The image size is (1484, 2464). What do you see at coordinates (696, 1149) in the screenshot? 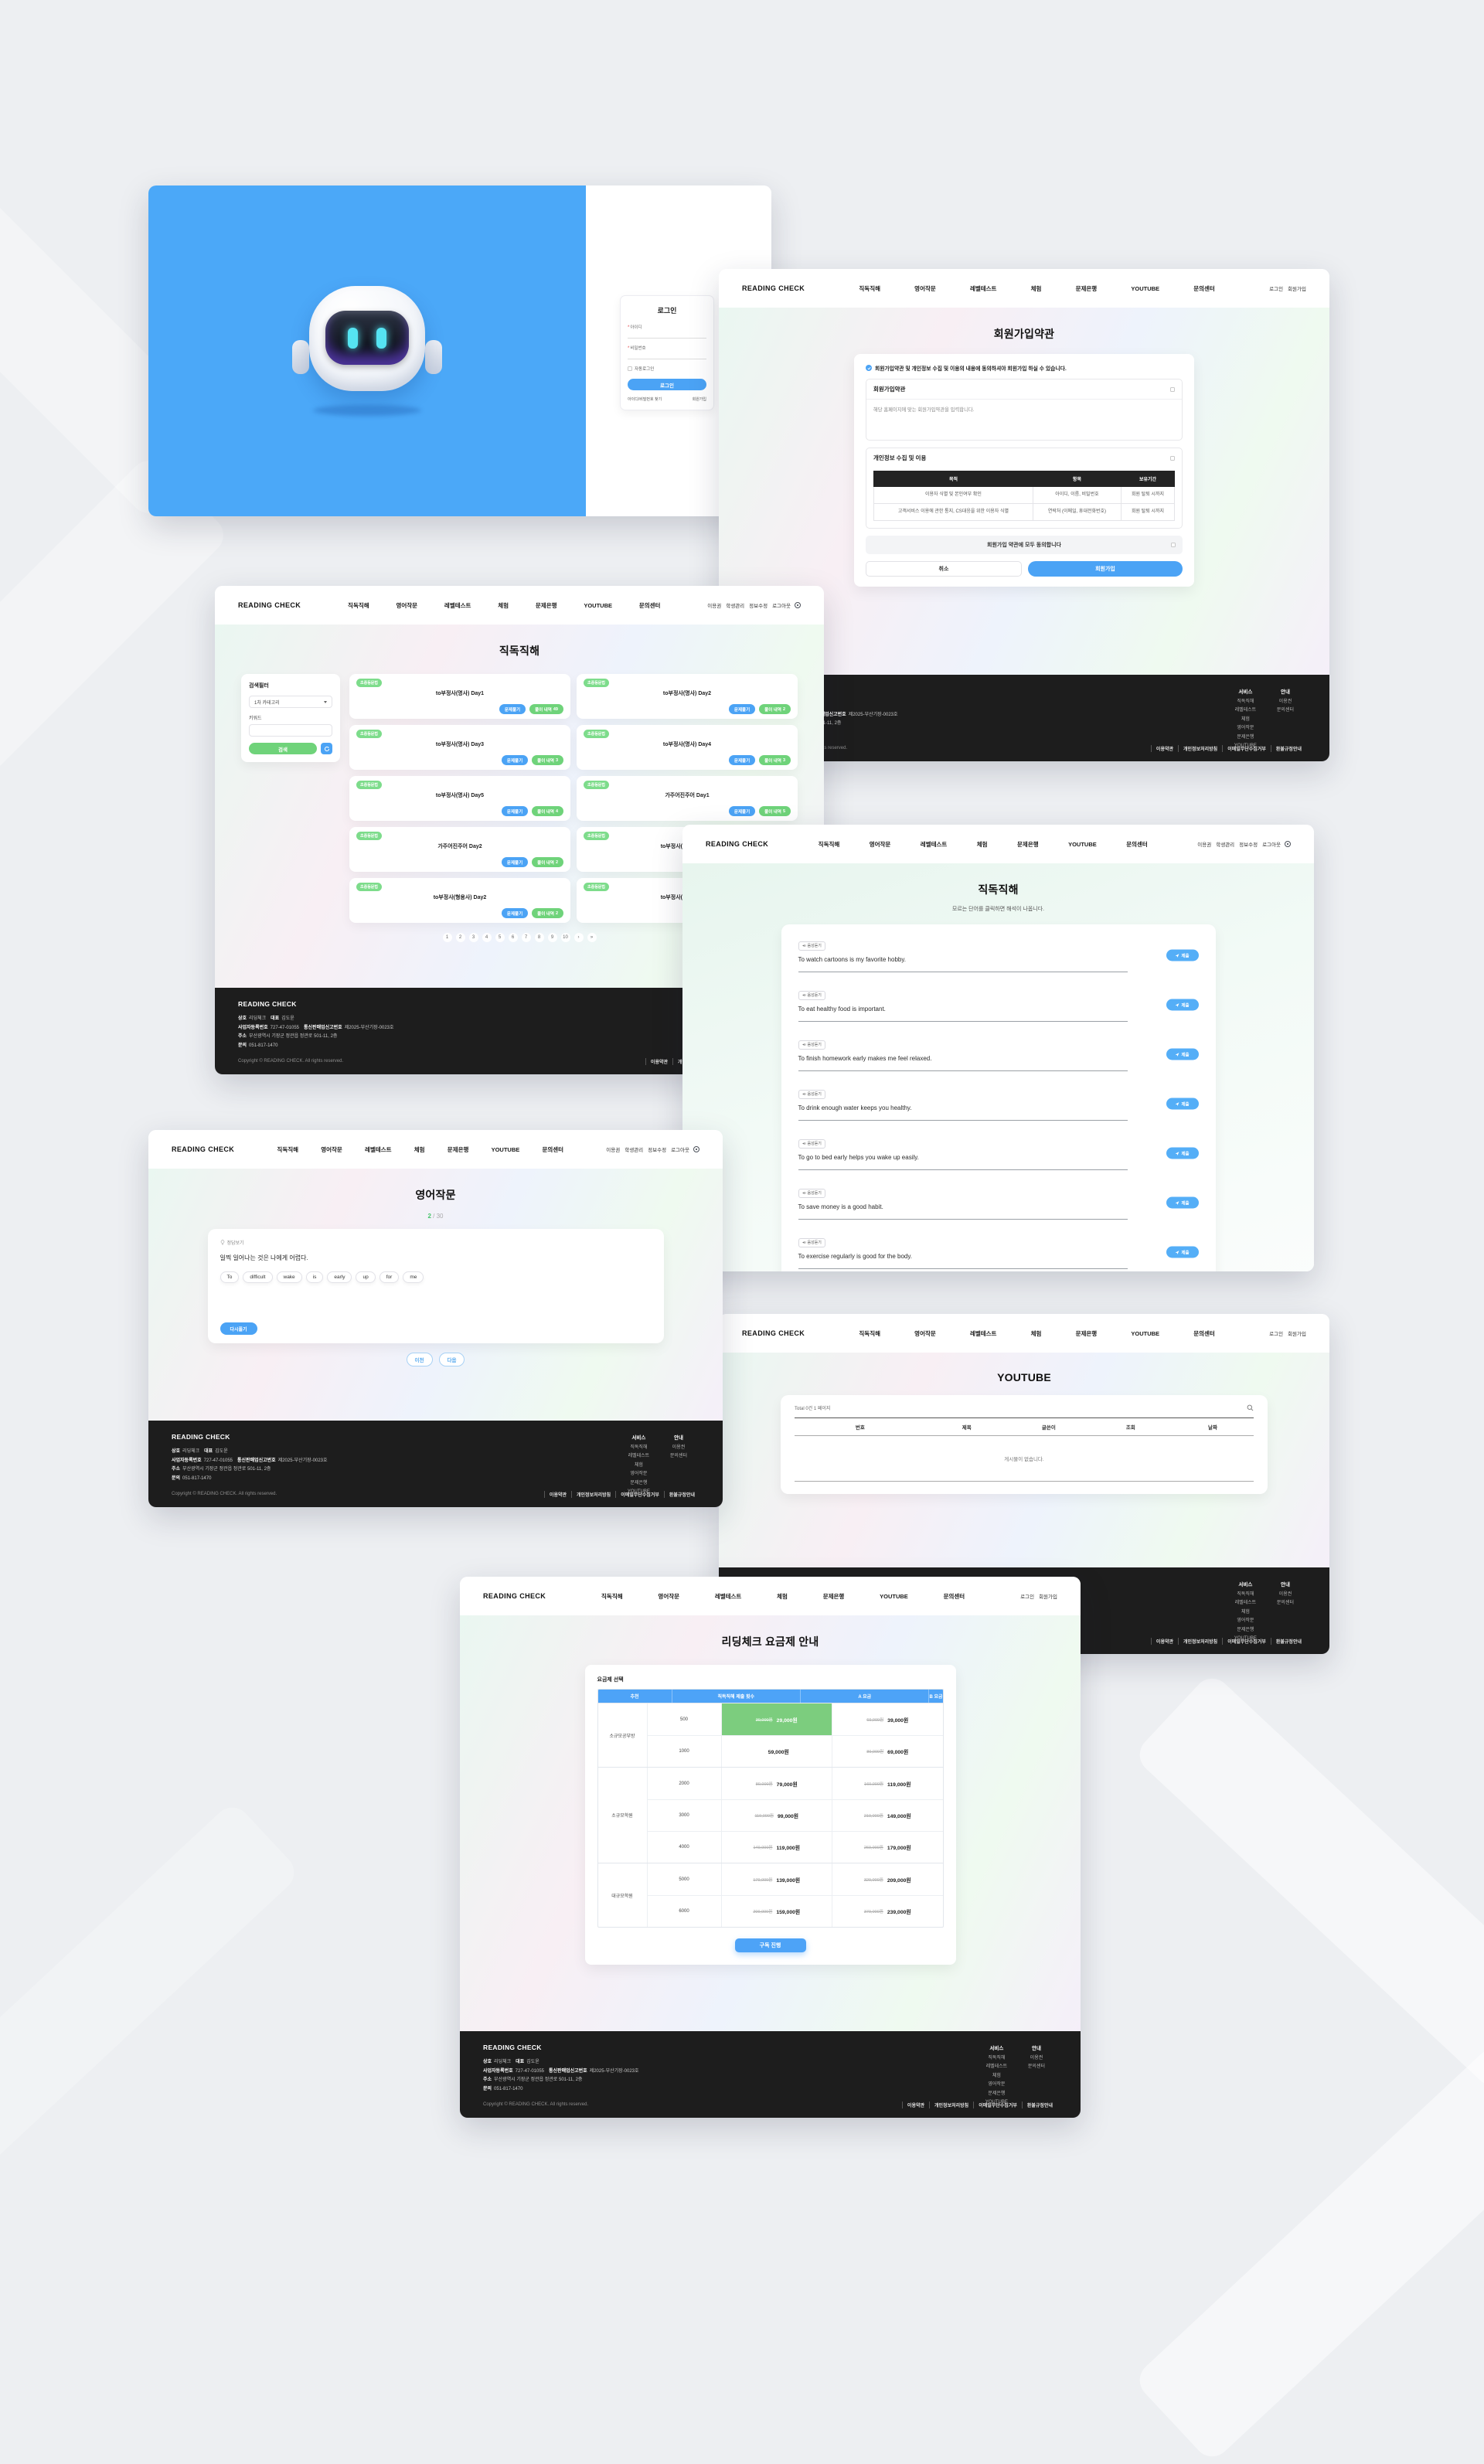
I see `gear-icon` at bounding box center [696, 1149].